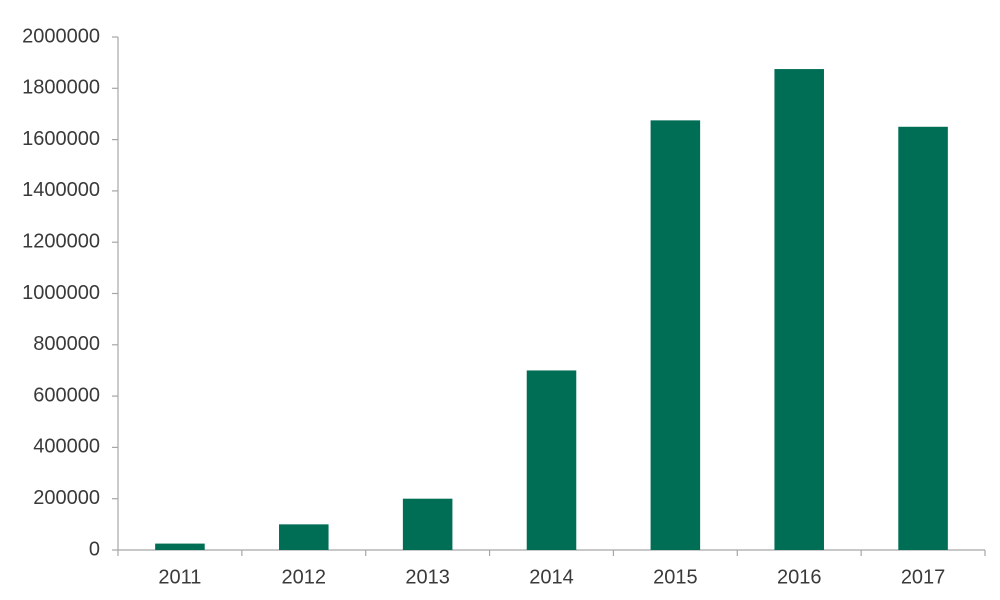 This screenshot has height=600, width=1000. I want to click on x-tick-label: 2017, so click(923, 577).